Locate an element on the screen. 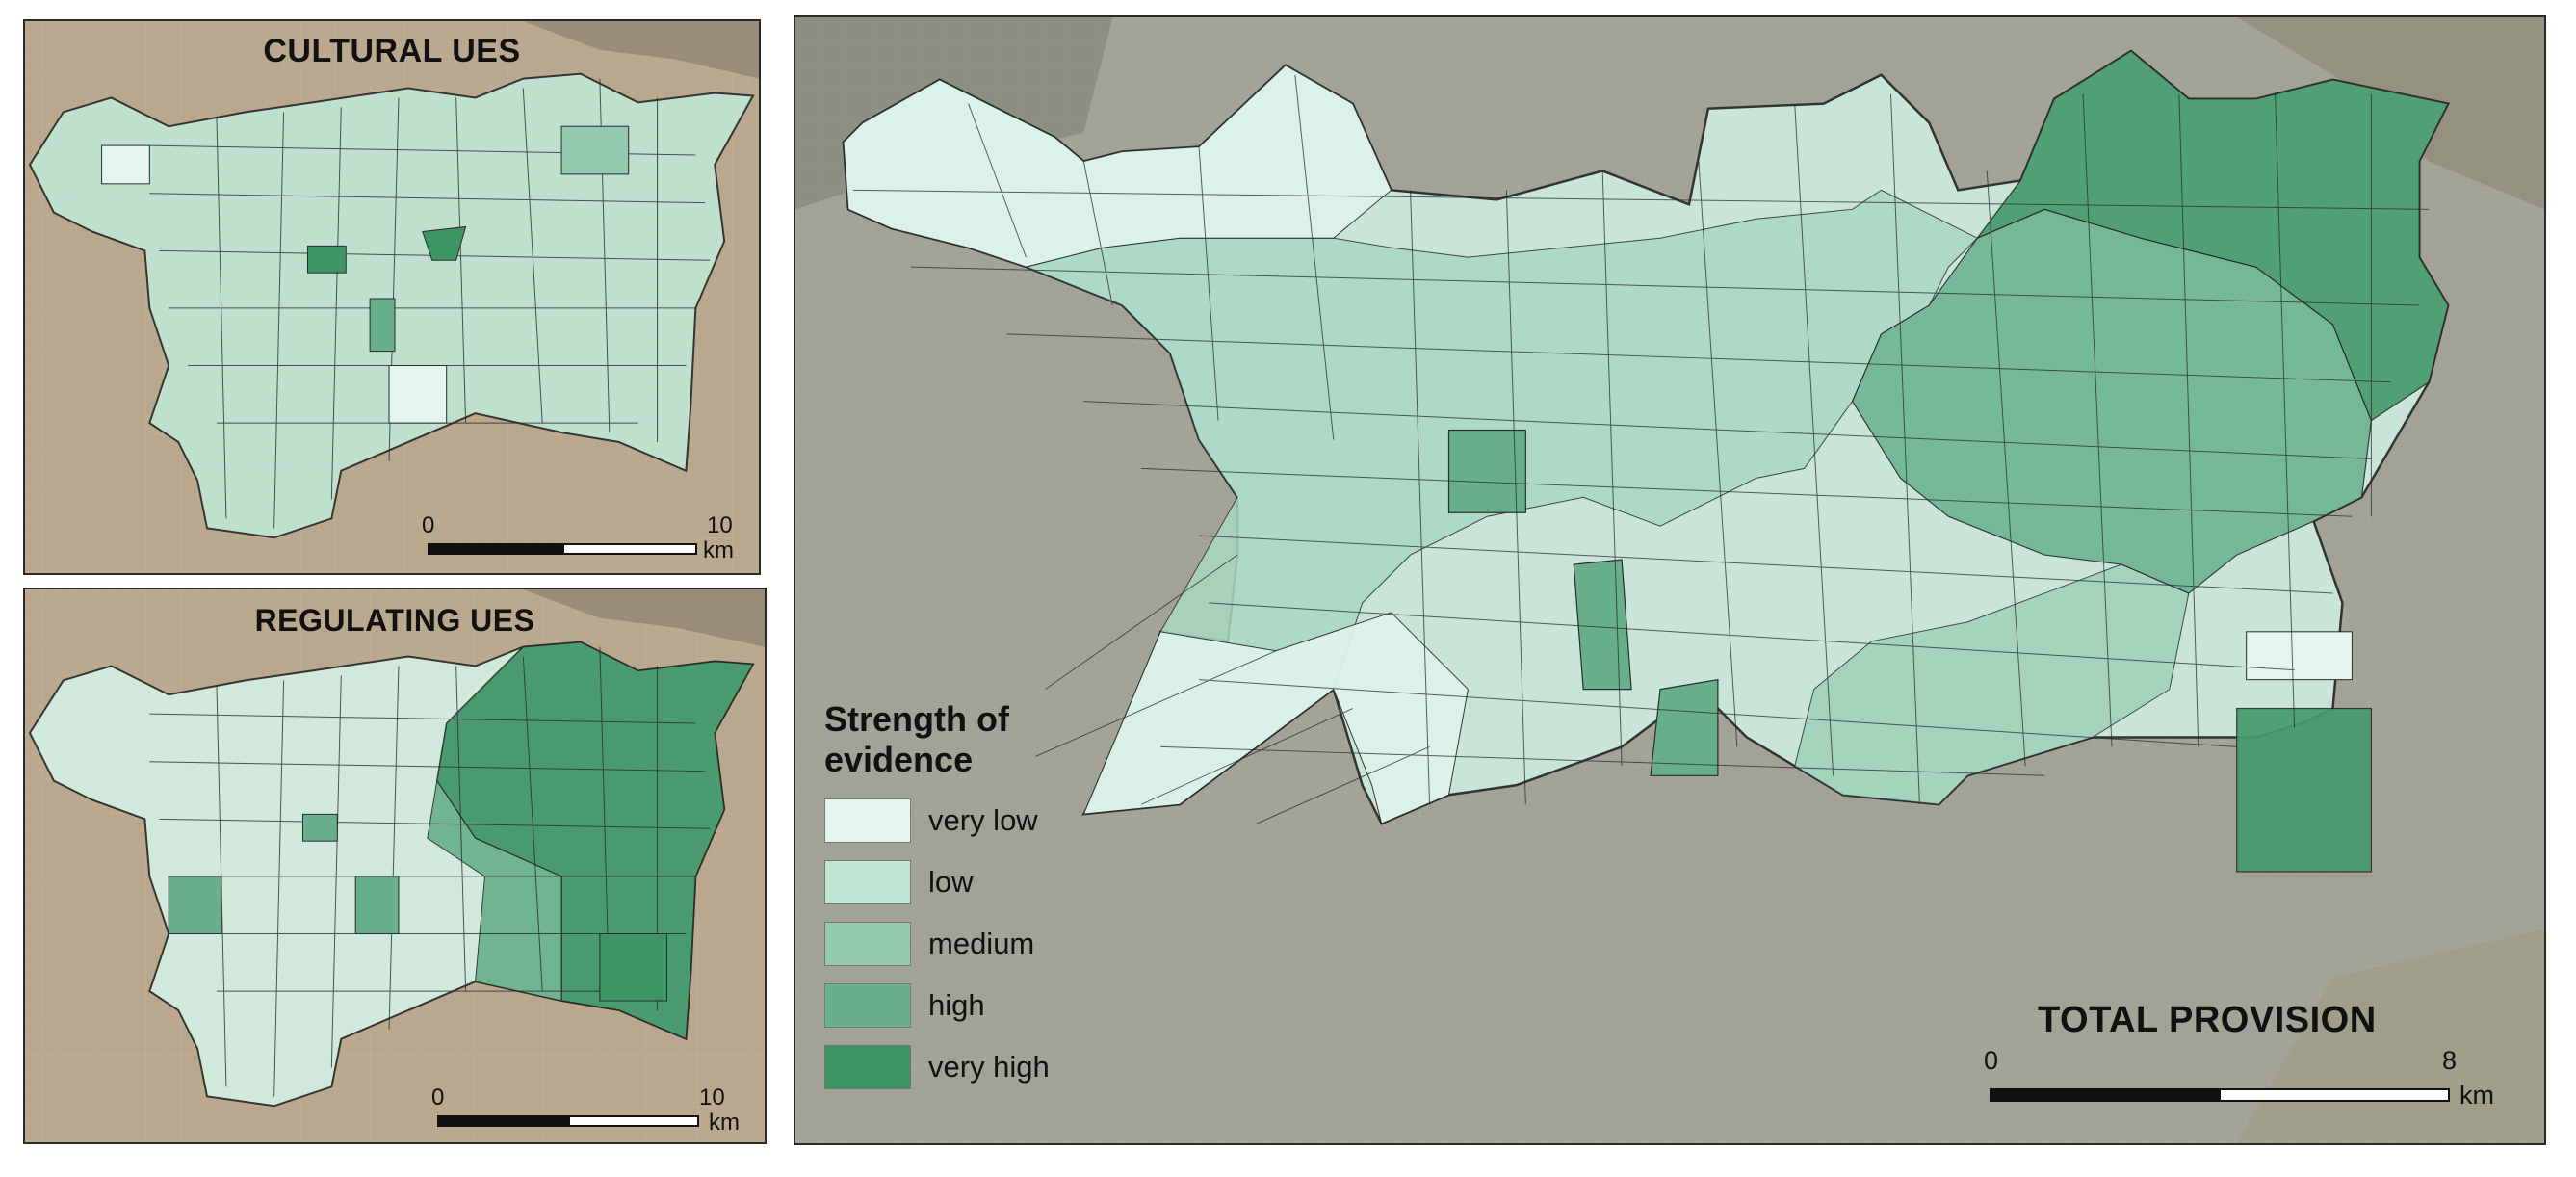  legend-item: medium is located at coordinates (937, 944).